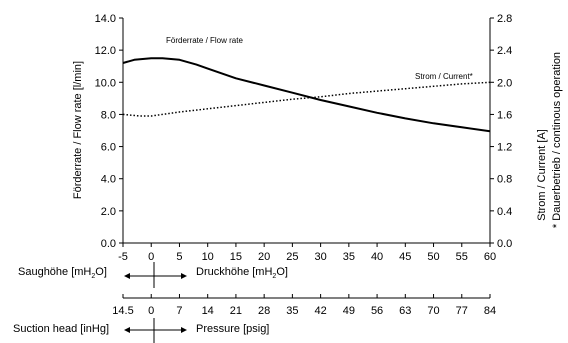 The width and height of the screenshot is (568, 343). I want to click on x-tick-label: 0, so click(151, 257).